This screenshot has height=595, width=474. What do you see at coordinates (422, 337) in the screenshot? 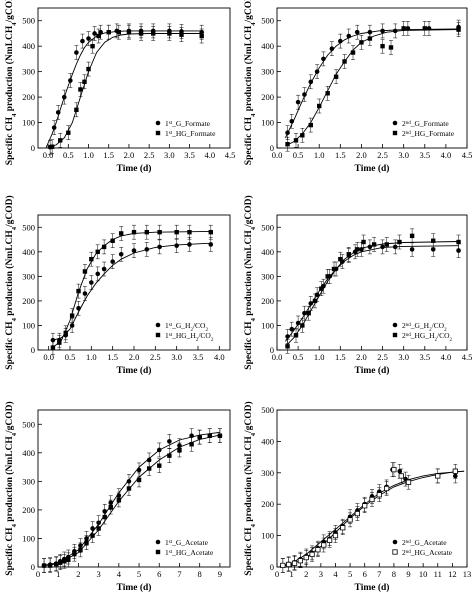
I see `legend-entry-1: 2nd_HG_H2/CO2` at bounding box center [422, 337].